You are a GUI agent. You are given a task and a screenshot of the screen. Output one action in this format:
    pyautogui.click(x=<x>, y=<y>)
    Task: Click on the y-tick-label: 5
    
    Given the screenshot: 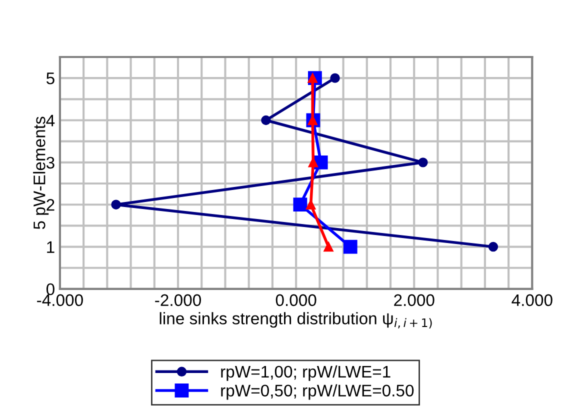 What is the action you would take?
    pyautogui.click(x=50, y=78)
    